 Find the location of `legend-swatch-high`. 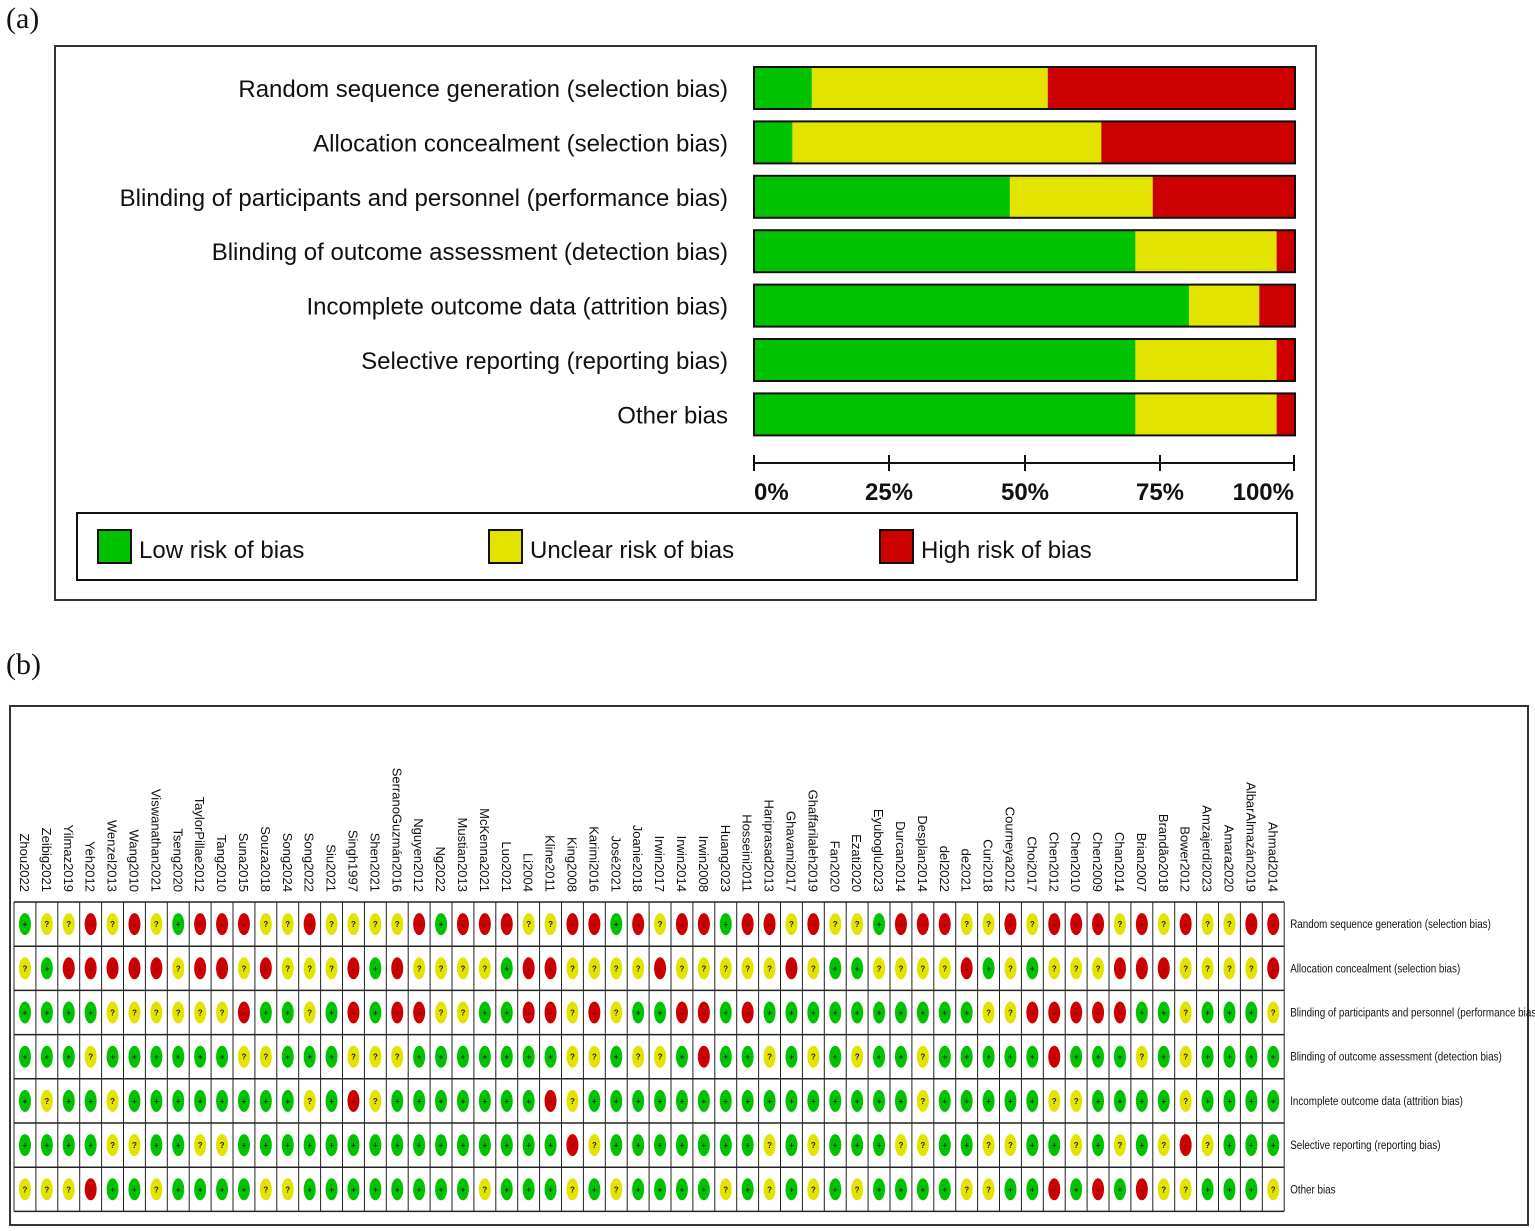

legend-swatch-high is located at coordinates (896, 546).